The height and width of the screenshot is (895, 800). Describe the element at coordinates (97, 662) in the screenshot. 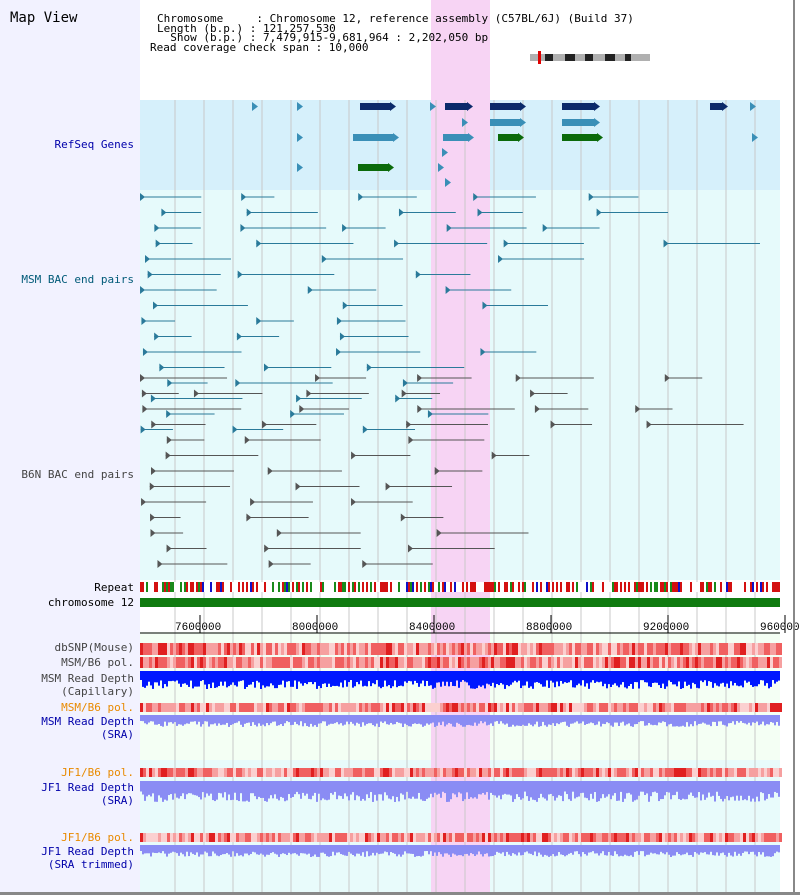

I see `msm-b6-pol-label: MSM/B6 pol.` at that location.